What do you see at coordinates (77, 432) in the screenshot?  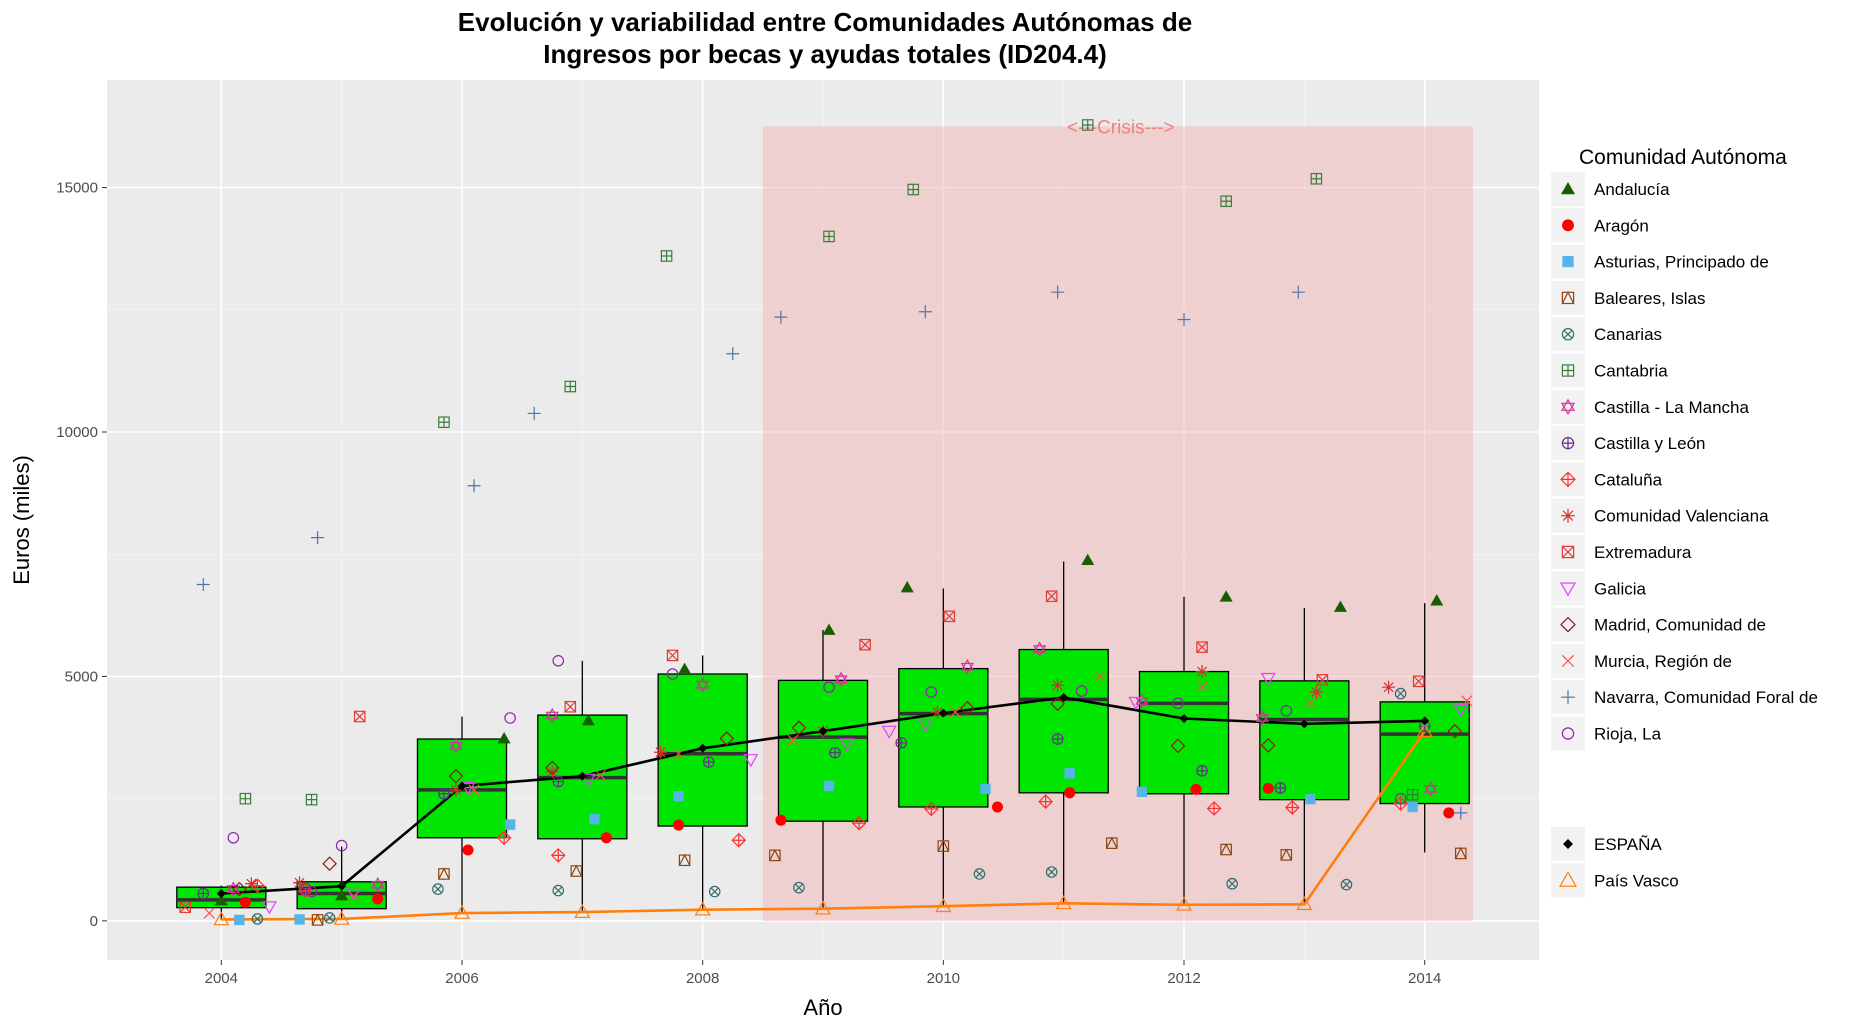 I see `y-tick-label: 10000` at bounding box center [77, 432].